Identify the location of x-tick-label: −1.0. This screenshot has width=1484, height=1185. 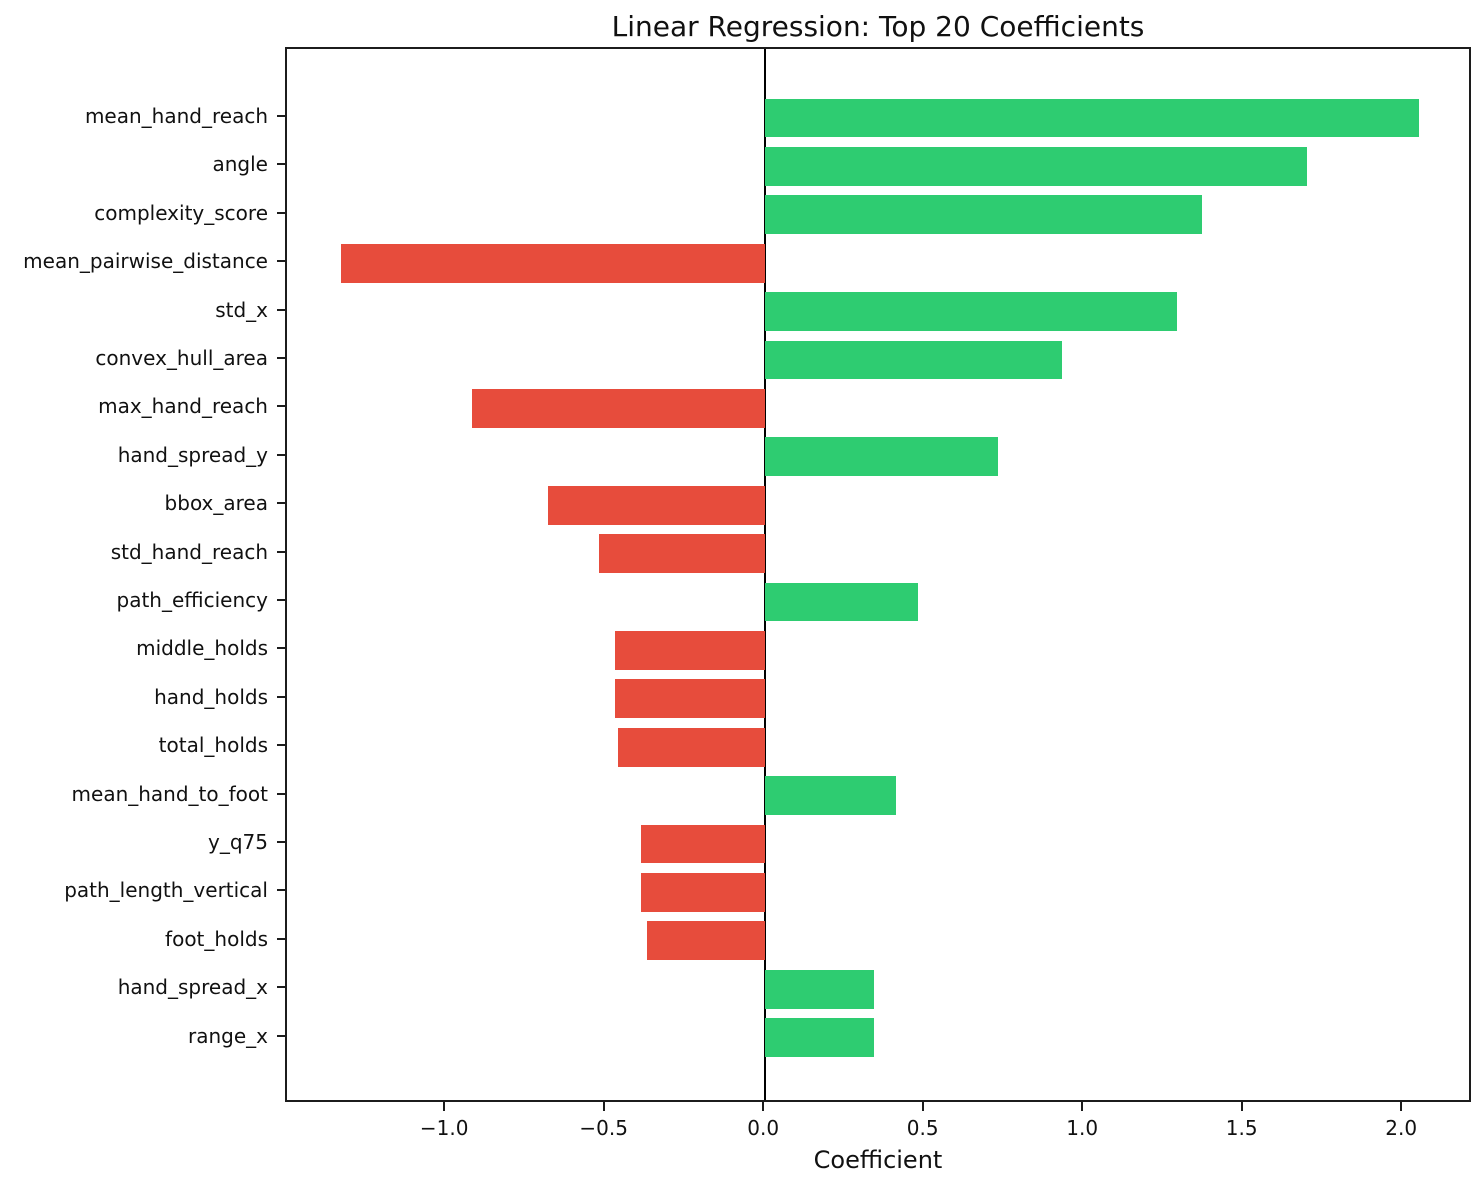
(444, 1128).